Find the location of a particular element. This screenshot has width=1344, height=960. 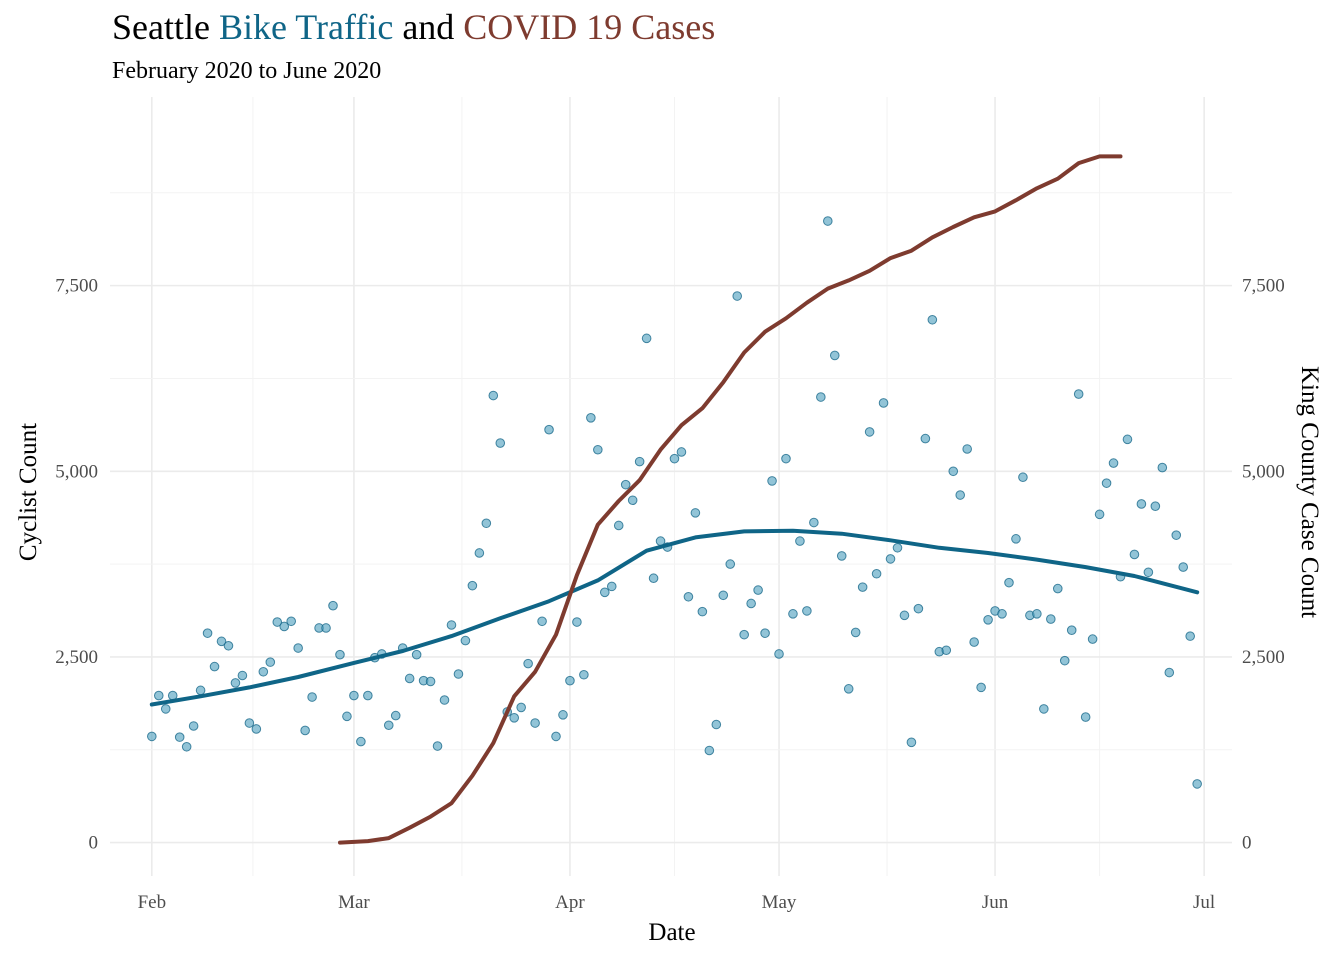

x-tick-label: May is located at coordinates (779, 902).